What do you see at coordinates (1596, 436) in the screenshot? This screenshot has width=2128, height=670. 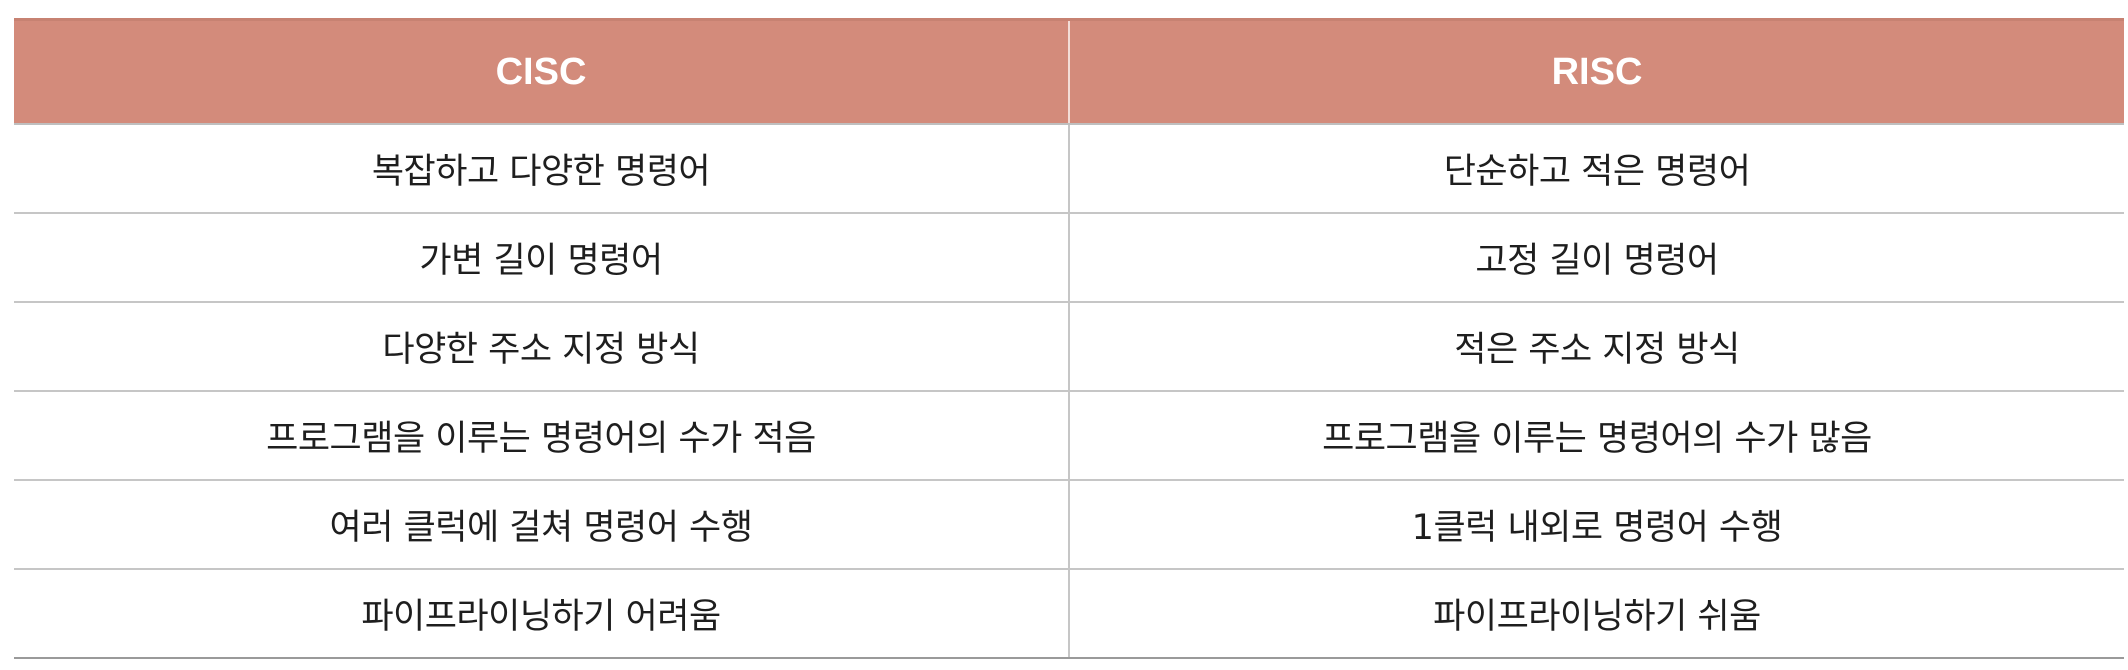 I see `risc-cell: 프로그램을 이루는 명령어의 수가 많음` at bounding box center [1596, 436].